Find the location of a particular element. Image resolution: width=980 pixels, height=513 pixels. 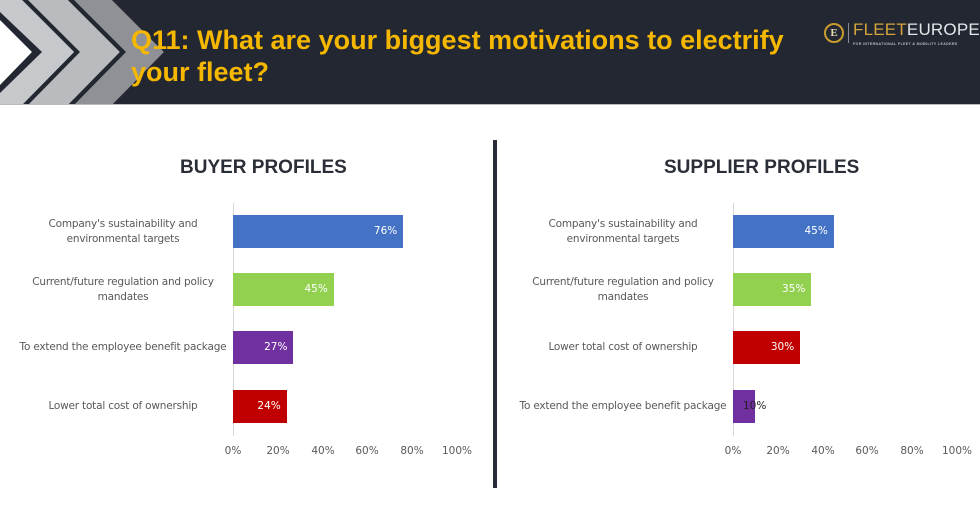

supplier-category-label: To extend the employee benefit package is located at coordinates (623, 406).